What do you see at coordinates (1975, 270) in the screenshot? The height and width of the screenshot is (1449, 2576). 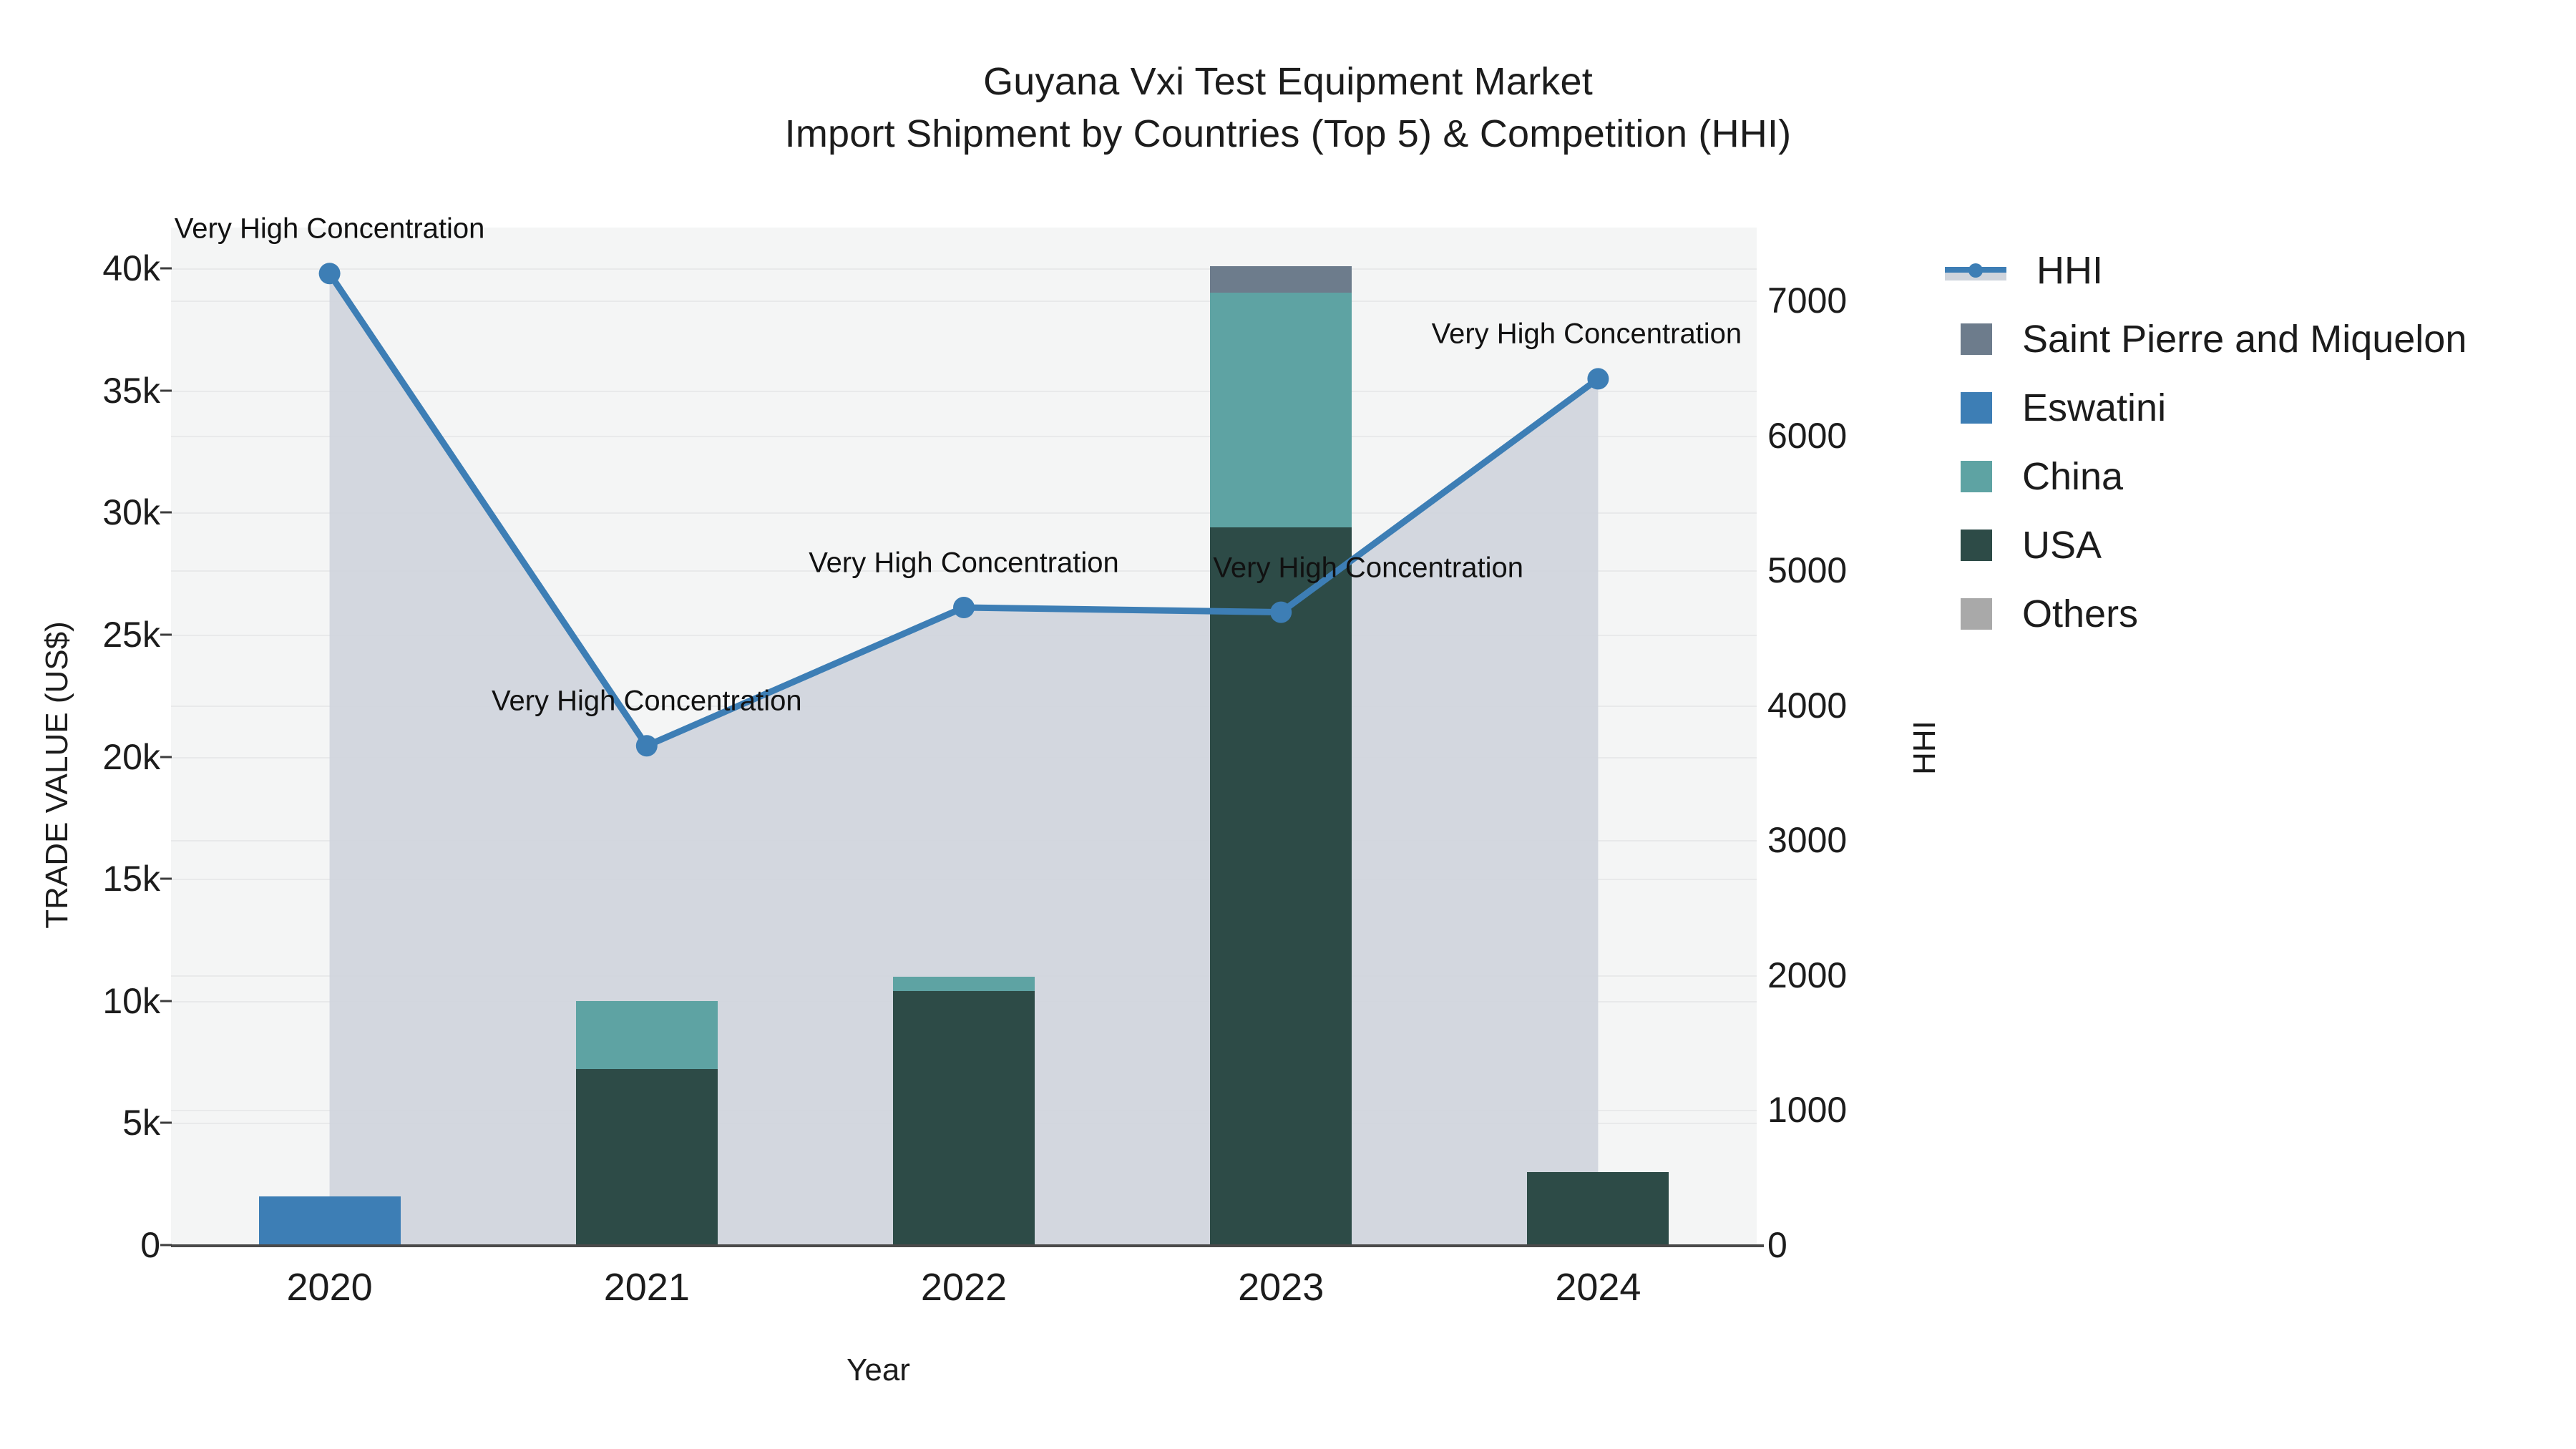 I see `legend-line-icon` at bounding box center [1975, 270].